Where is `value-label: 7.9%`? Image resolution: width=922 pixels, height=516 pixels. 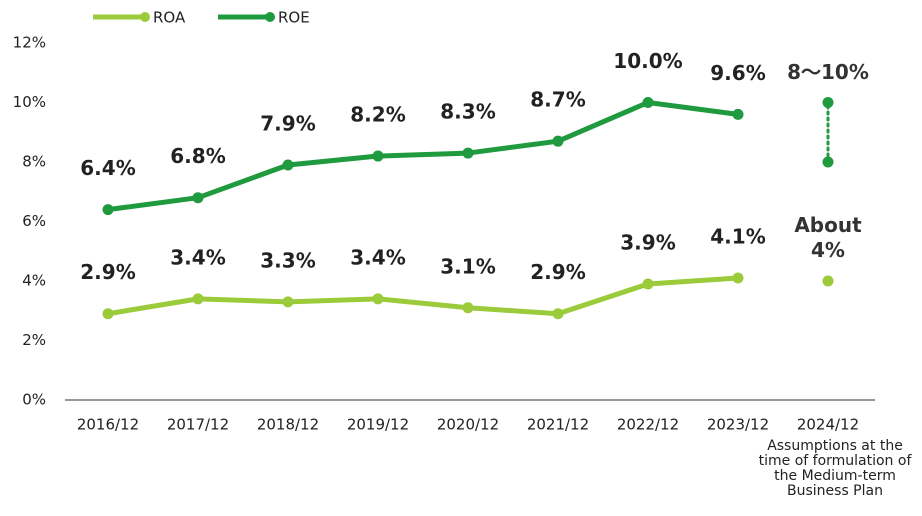
value-label: 7.9% is located at coordinates (287, 123).